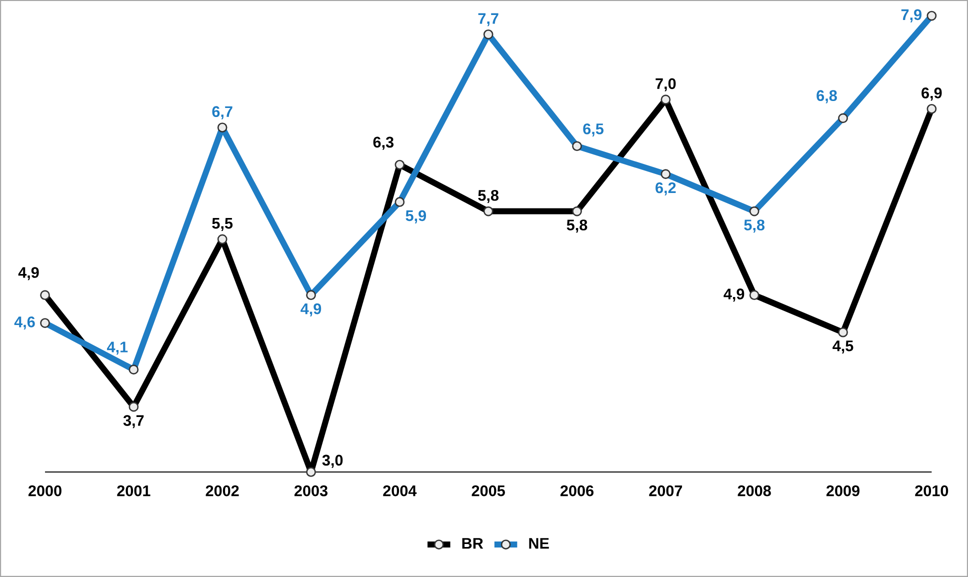 This screenshot has width=968, height=577. I want to click on data-label: 6,3, so click(383, 143).